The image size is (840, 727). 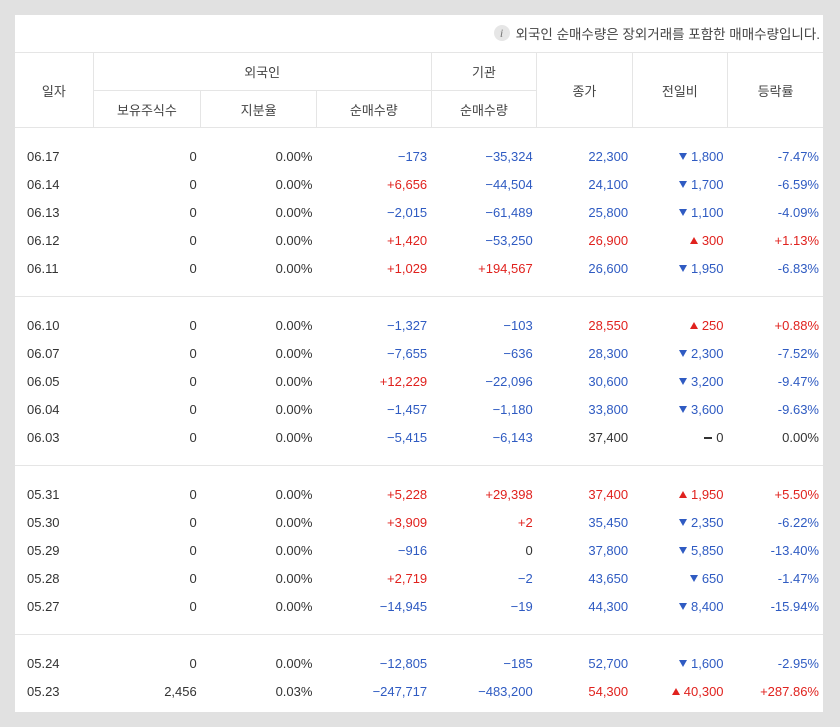 I want to click on cell-date: 06.12, so click(x=43, y=240).